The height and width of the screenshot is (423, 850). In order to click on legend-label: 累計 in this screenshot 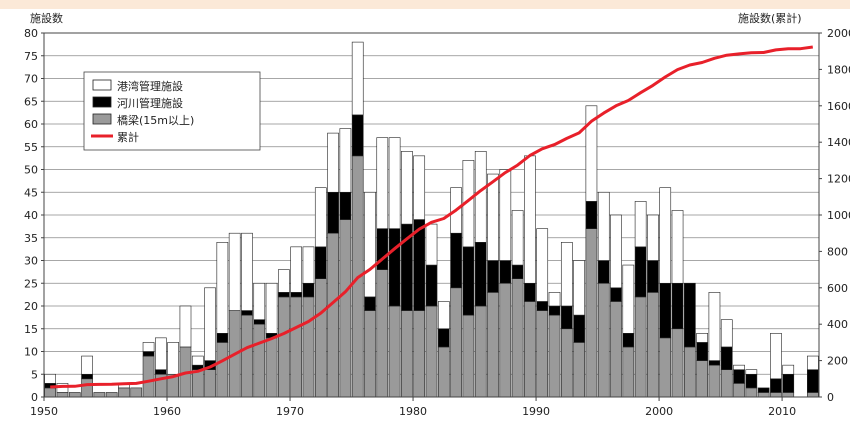, I will do `click(128, 137)`.